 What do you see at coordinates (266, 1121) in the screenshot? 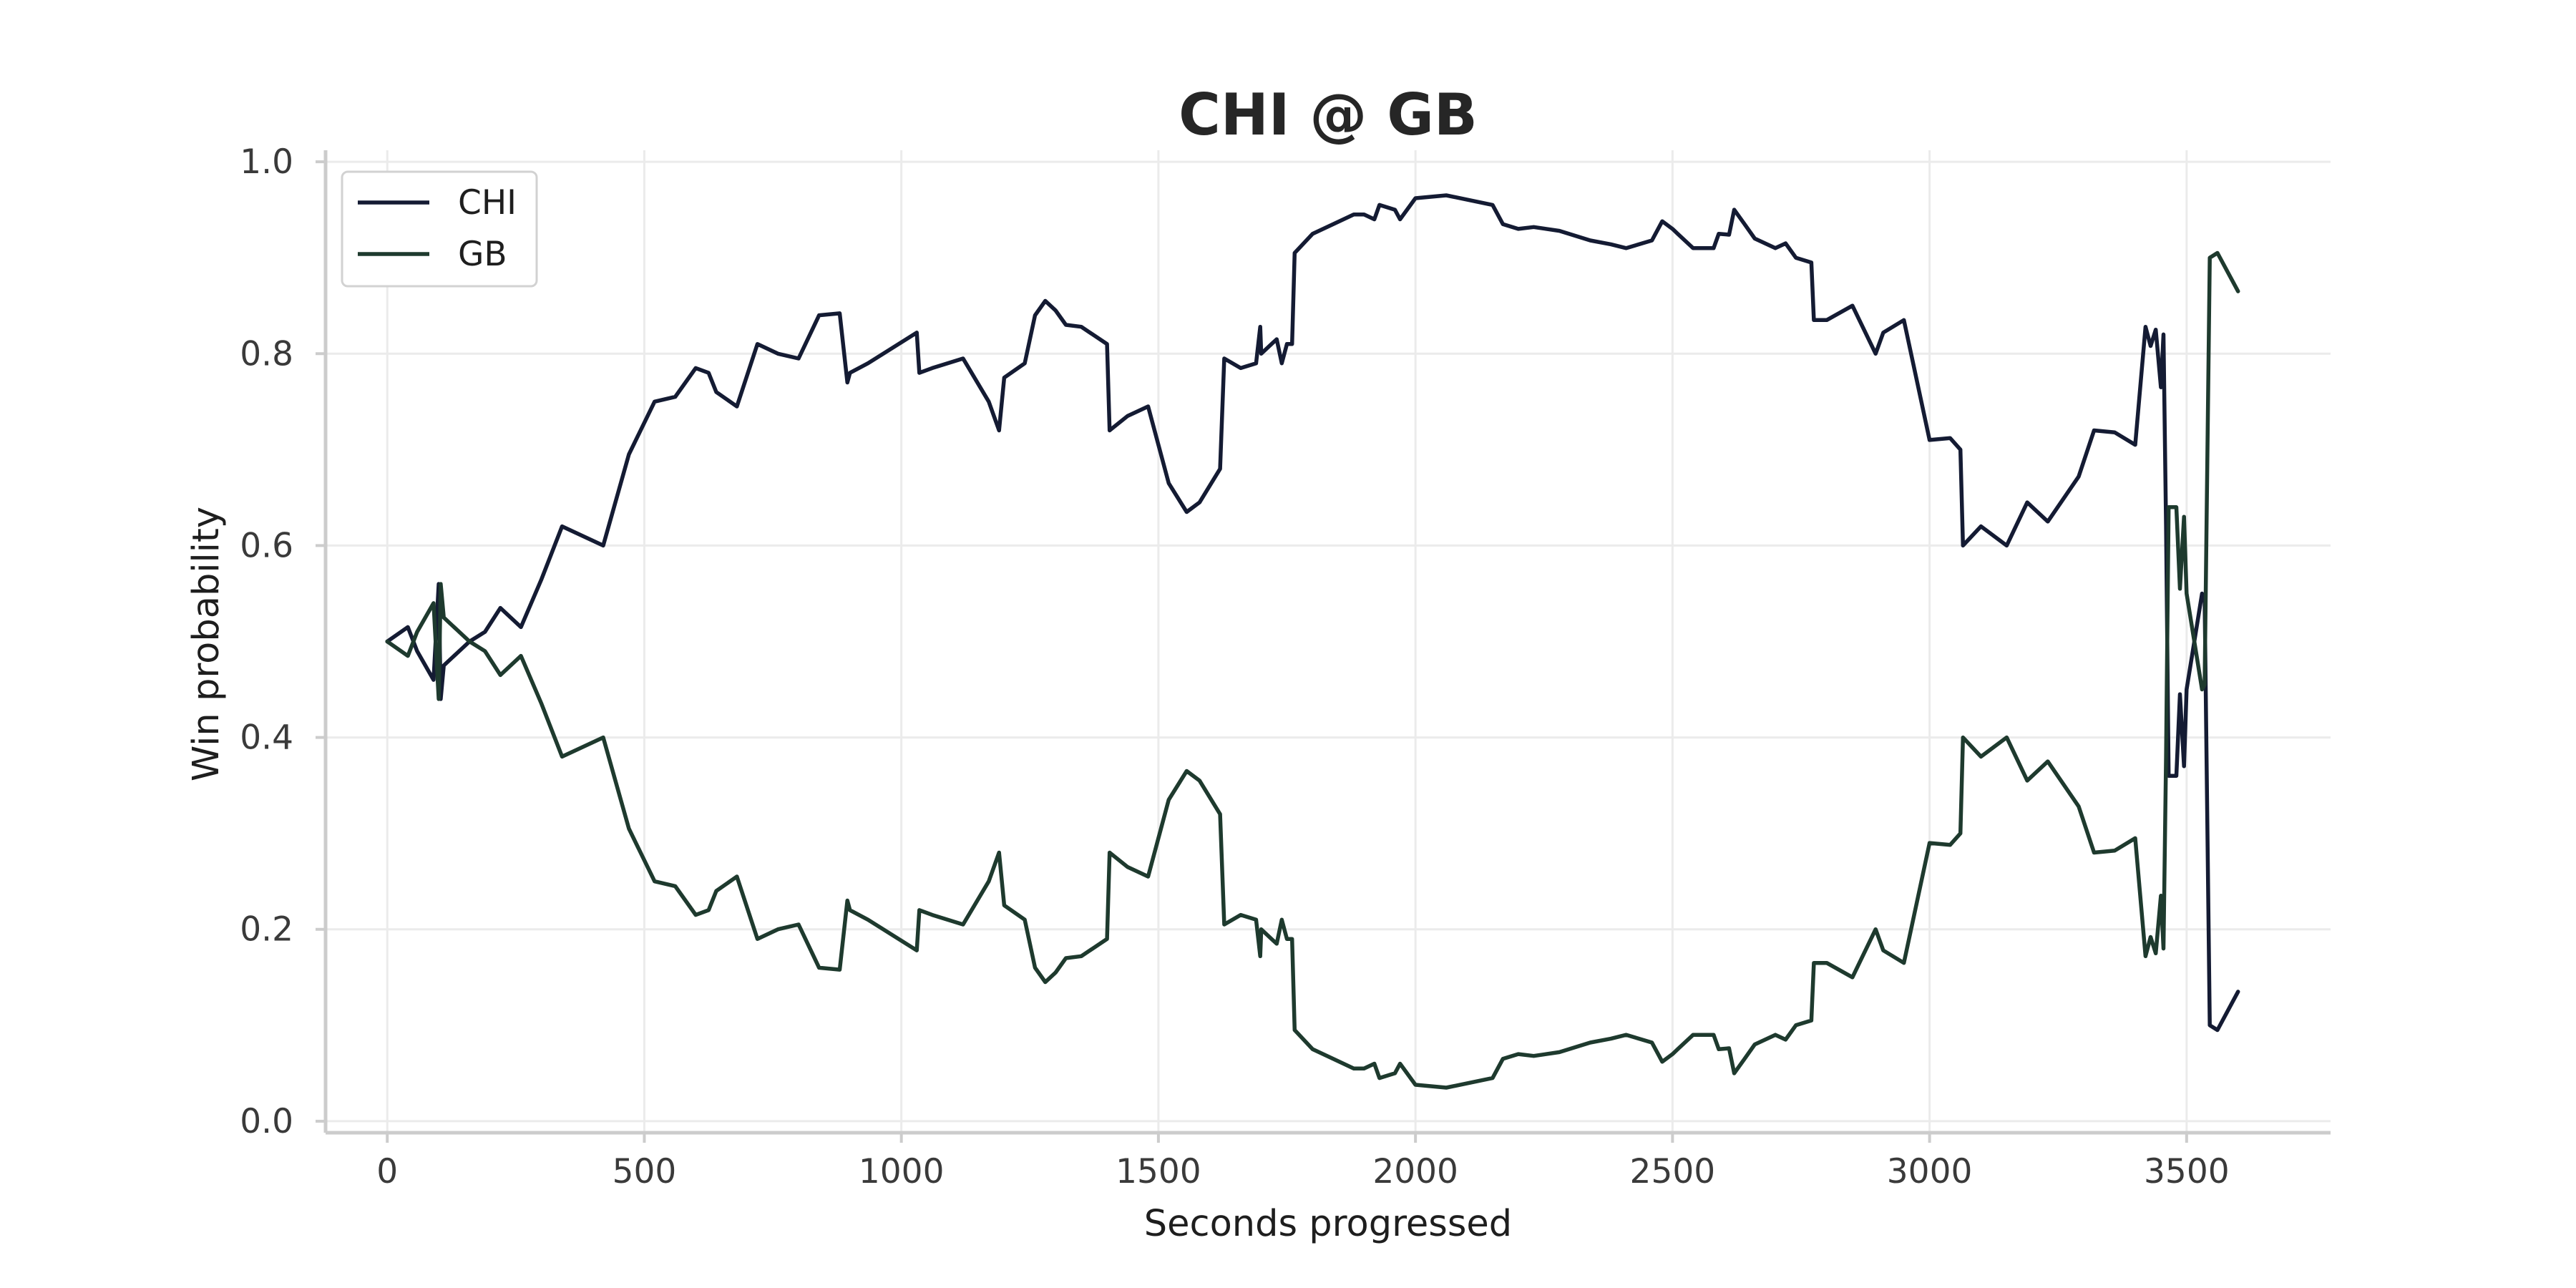
I see `y-tick-label: 0.0` at bounding box center [266, 1121].